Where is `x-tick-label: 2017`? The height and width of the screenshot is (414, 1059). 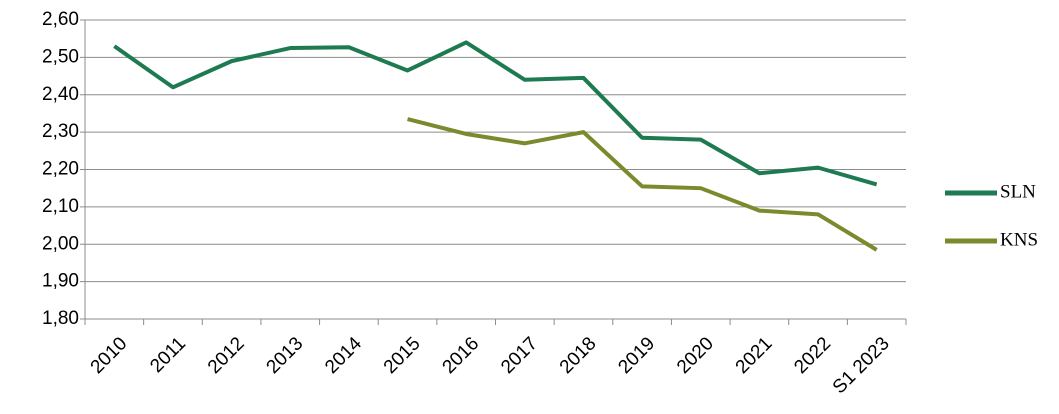 x-tick-label: 2017 is located at coordinates (519, 355).